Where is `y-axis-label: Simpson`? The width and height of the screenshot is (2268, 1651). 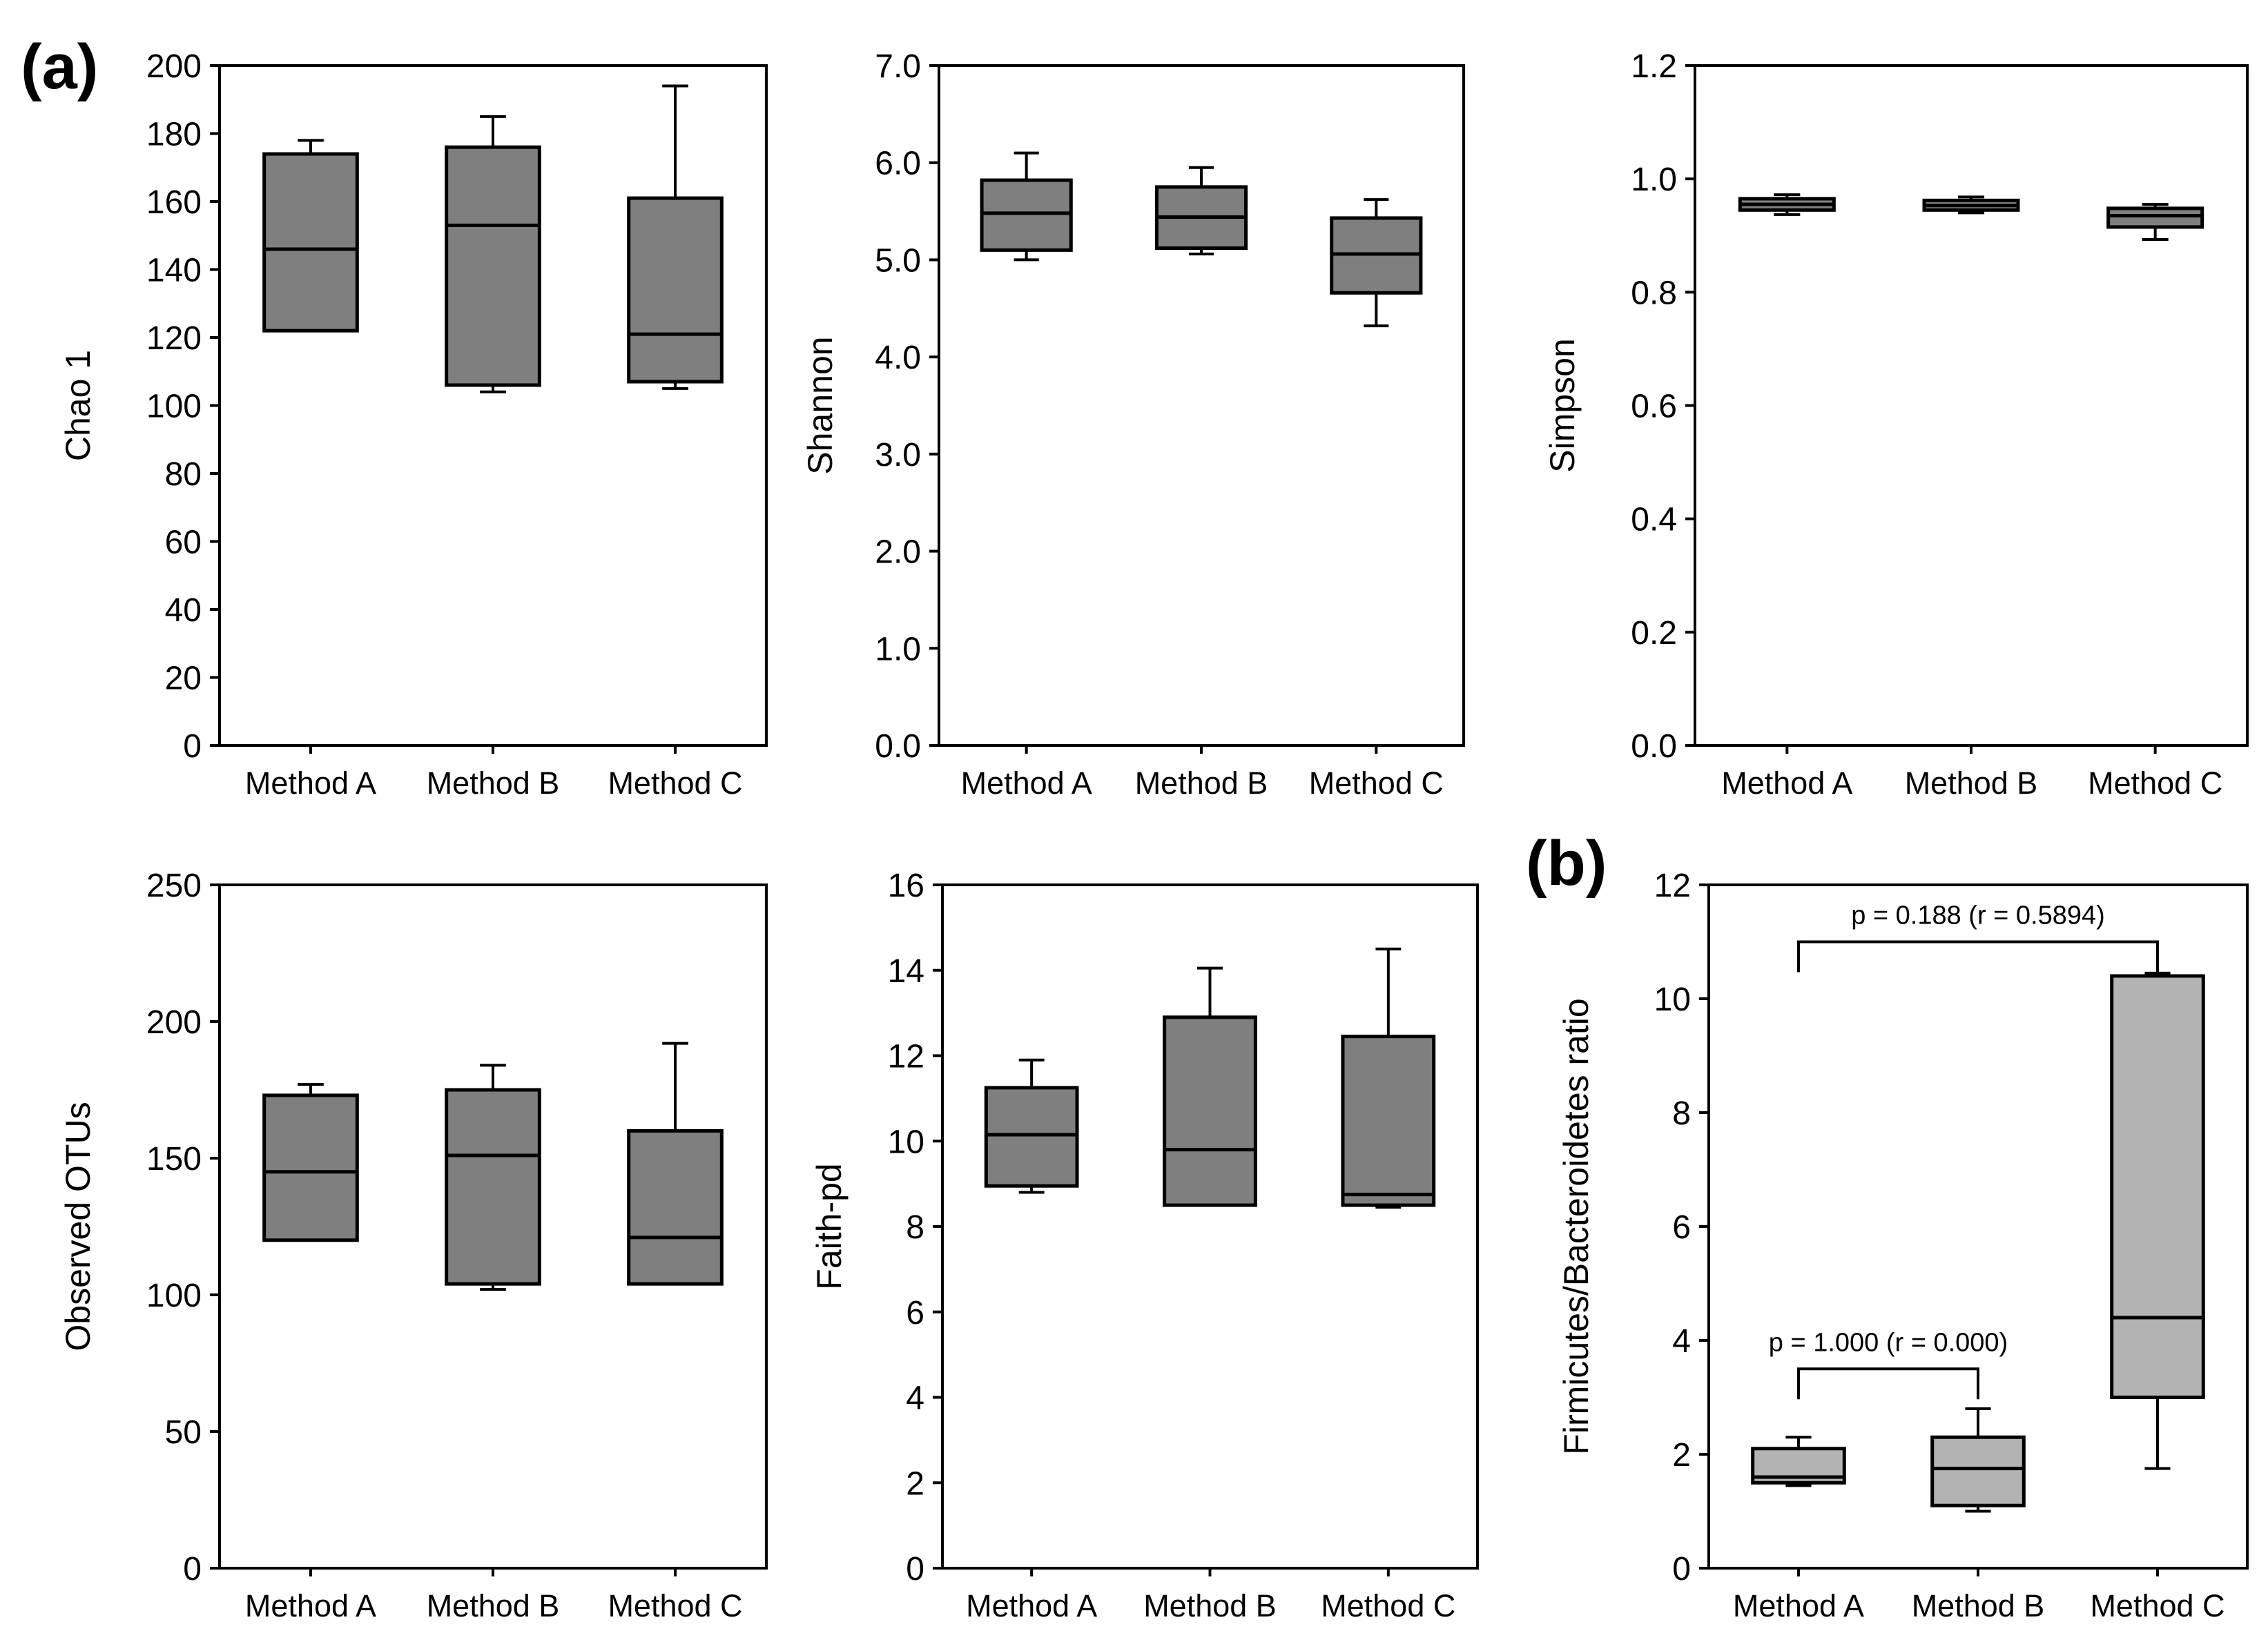 y-axis-label: Simpson is located at coordinates (1563, 405).